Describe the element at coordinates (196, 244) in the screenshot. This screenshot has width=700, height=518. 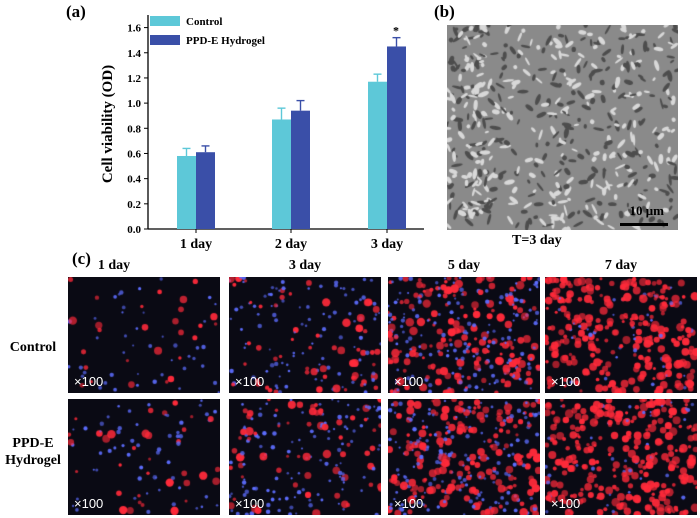
I see `x-tick-label: 1 day` at that location.